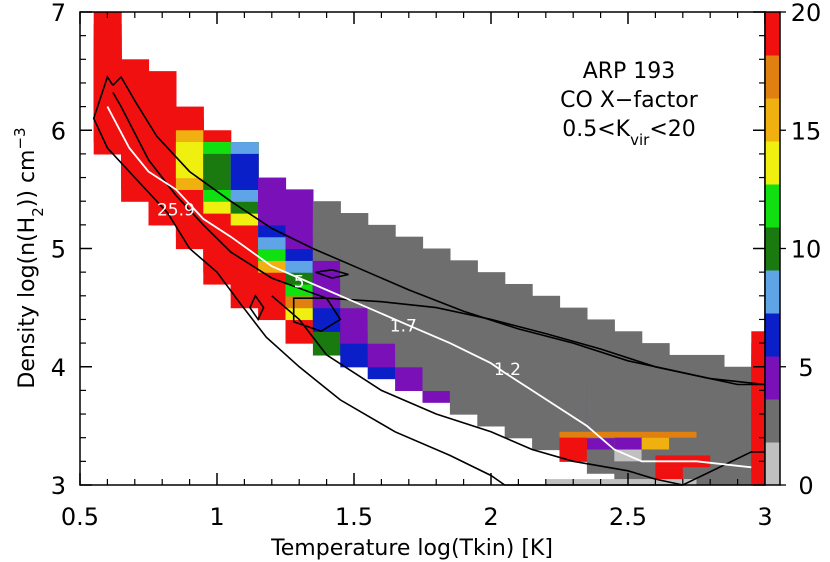 The height and width of the screenshot is (562, 830). What do you see at coordinates (805, 368) in the screenshot?
I see `colorbar-tick-label: 5` at bounding box center [805, 368].